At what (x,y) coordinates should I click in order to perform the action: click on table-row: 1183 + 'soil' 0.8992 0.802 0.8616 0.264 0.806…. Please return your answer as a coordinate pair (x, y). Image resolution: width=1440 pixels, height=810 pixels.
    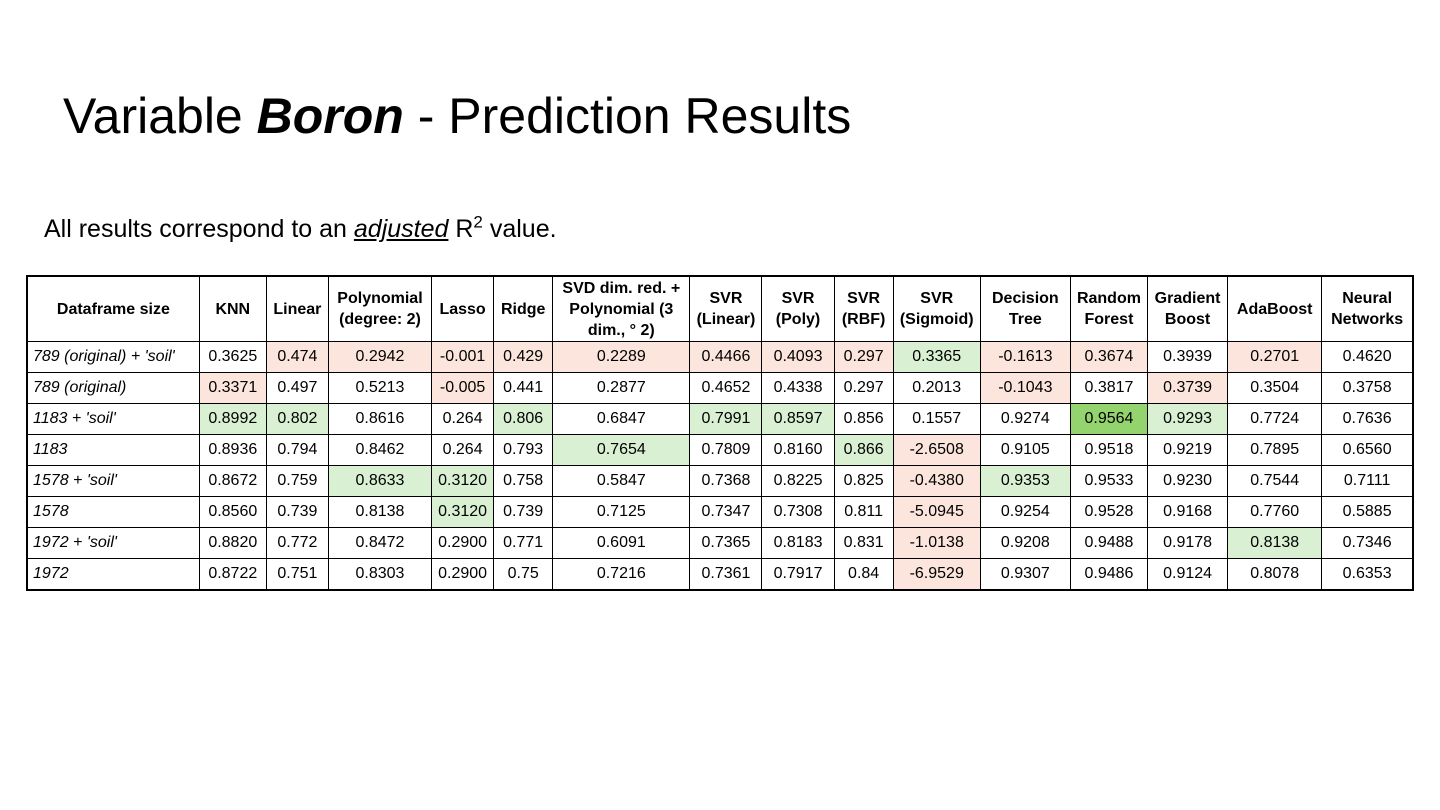
    Looking at the image, I should click on (720, 419).